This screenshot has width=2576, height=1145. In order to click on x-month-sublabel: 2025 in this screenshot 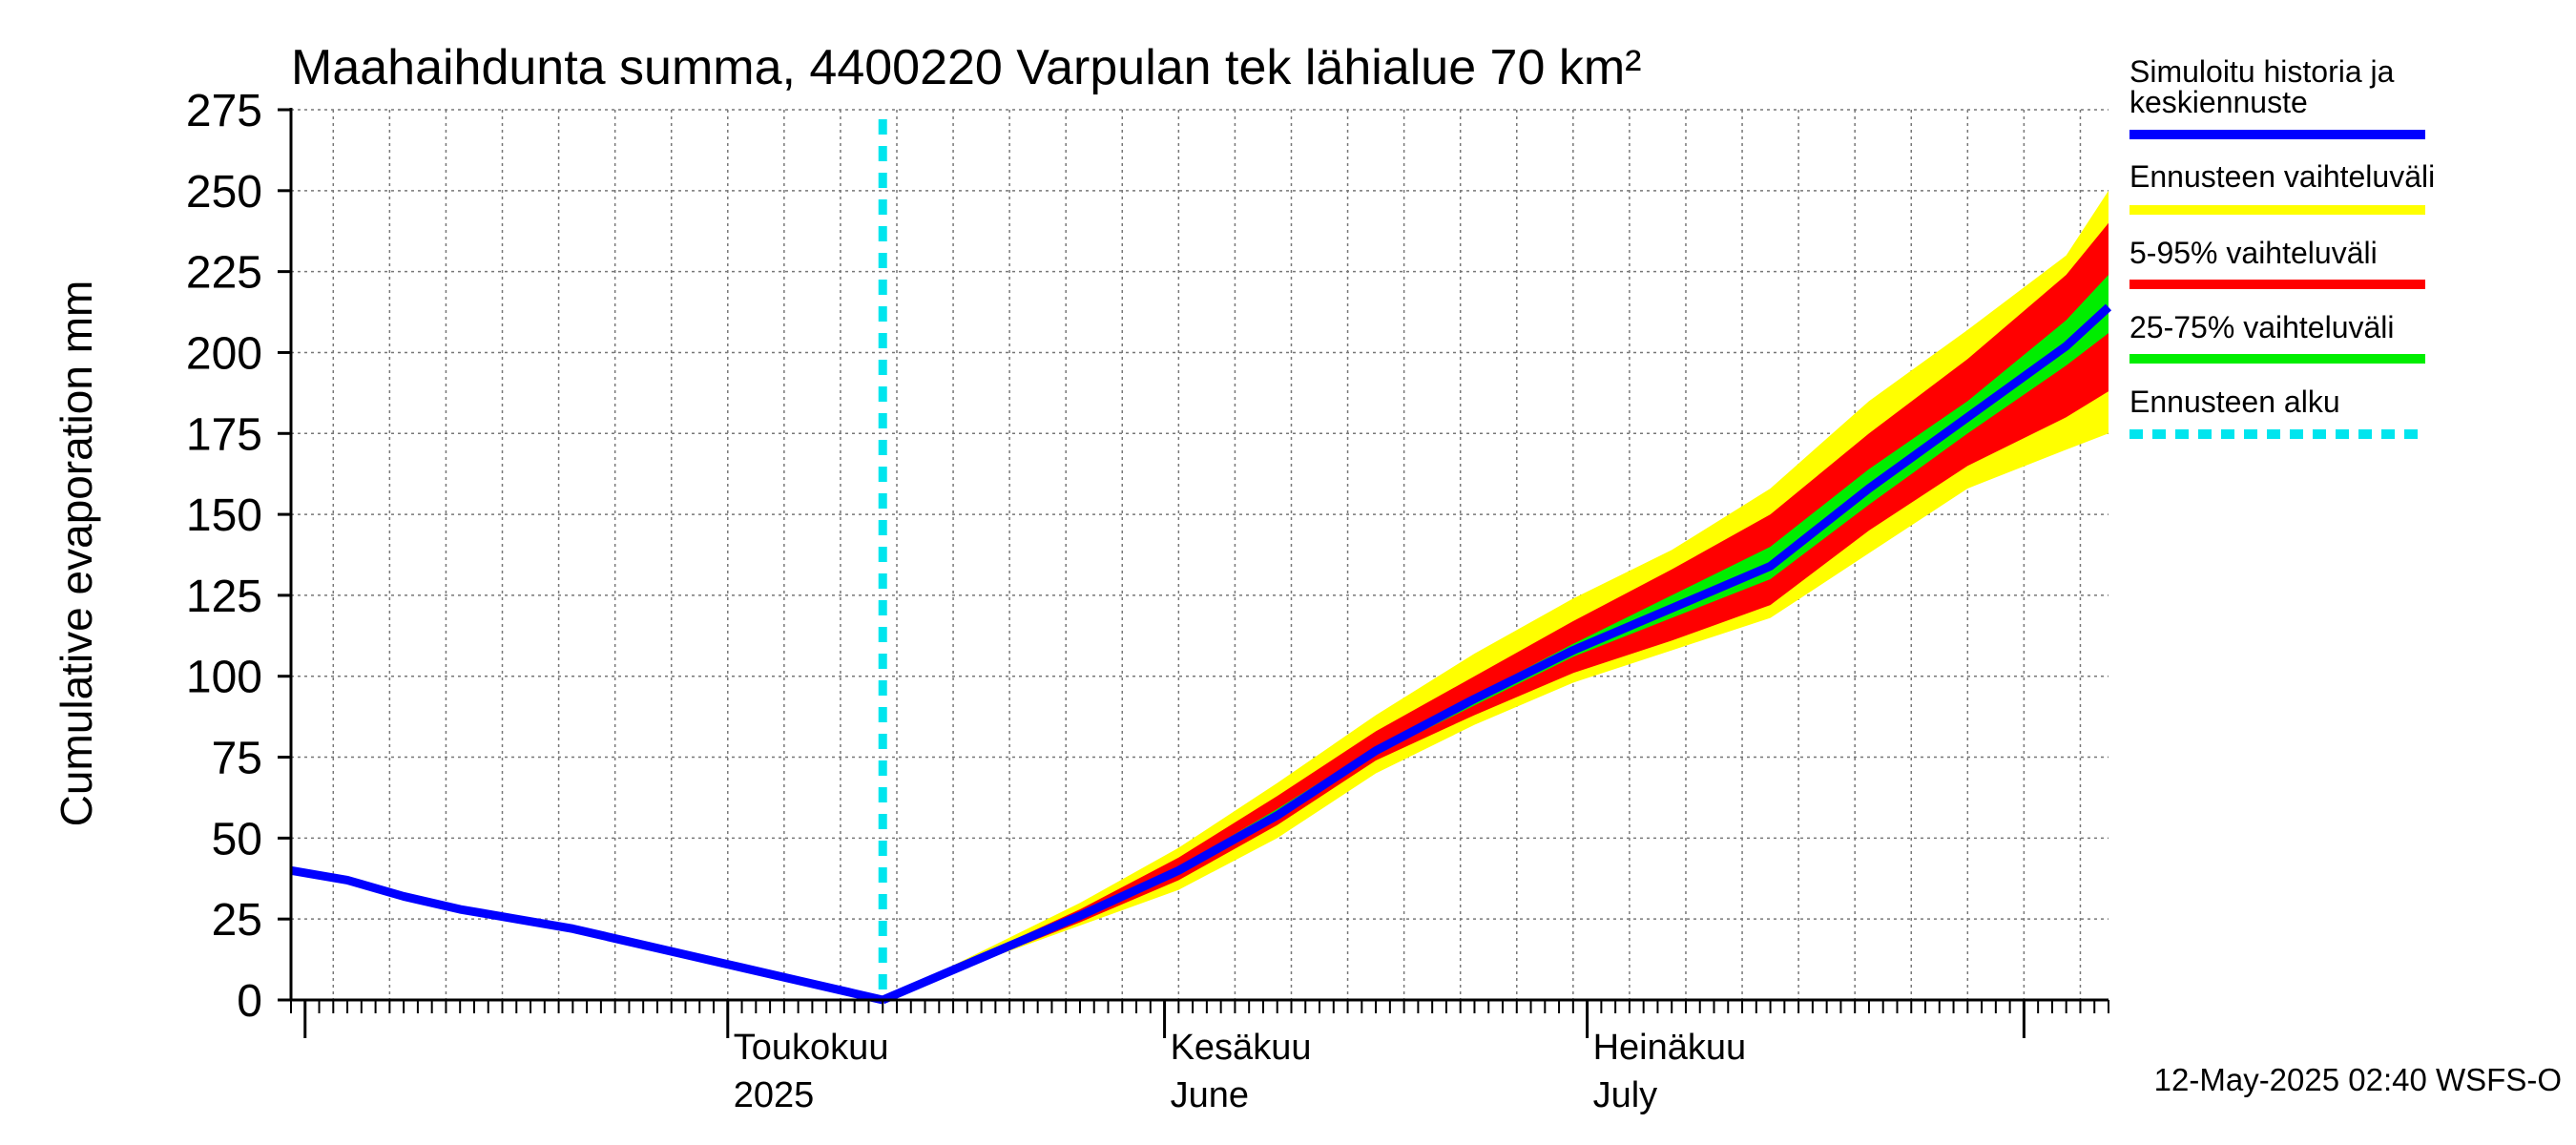, I will do `click(774, 1095)`.